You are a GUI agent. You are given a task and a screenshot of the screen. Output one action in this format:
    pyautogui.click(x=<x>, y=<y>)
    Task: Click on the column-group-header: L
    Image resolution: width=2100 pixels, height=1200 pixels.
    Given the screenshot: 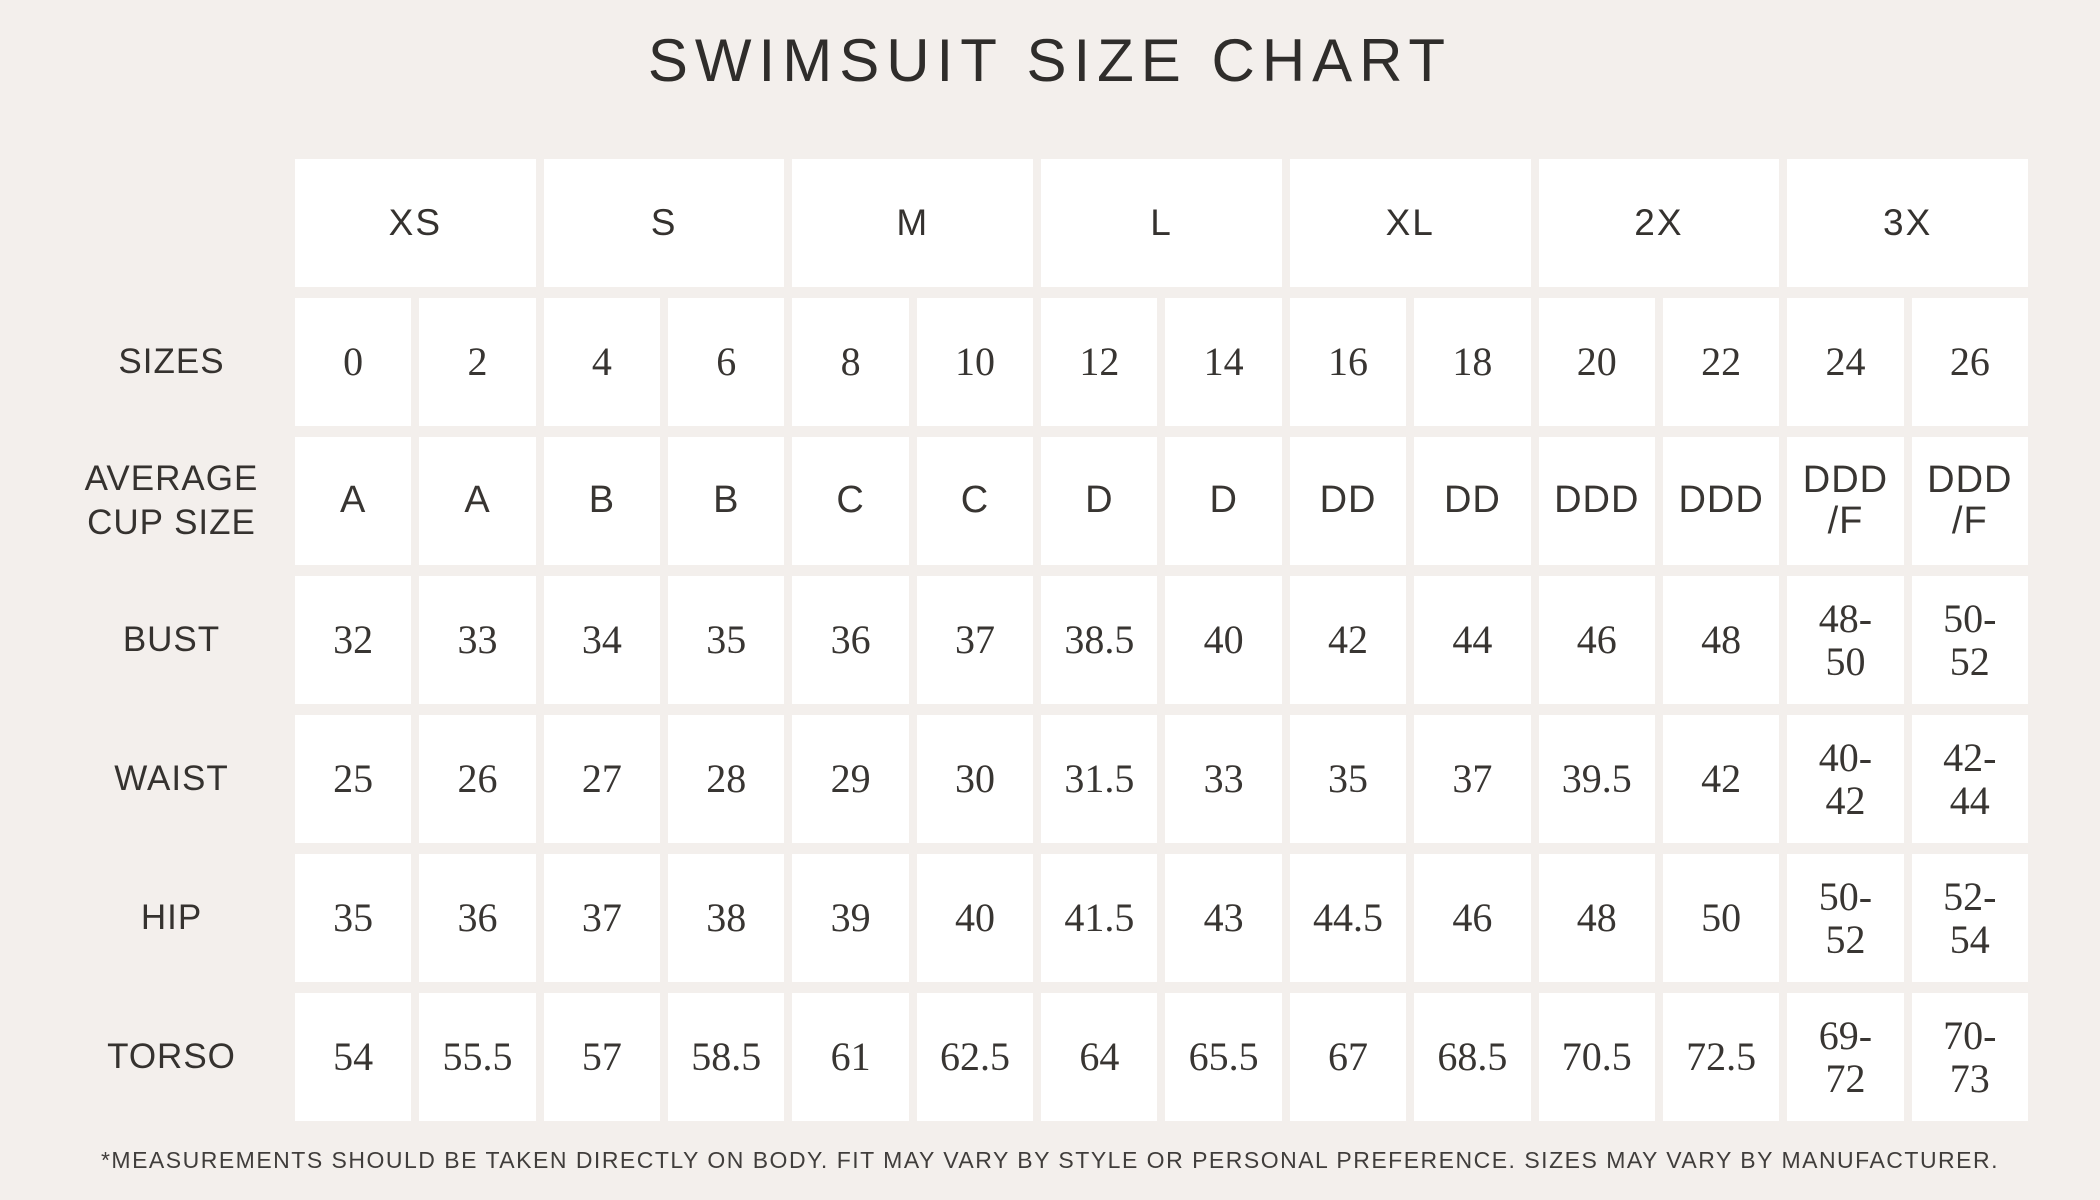 What is the action you would take?
    pyautogui.click(x=1161, y=223)
    